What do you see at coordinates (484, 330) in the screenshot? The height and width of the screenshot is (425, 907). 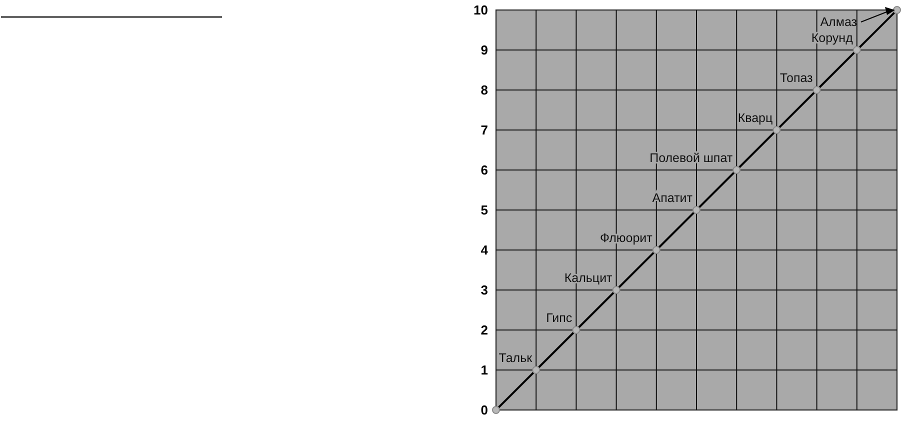 I see `y-tick-label: 2` at bounding box center [484, 330].